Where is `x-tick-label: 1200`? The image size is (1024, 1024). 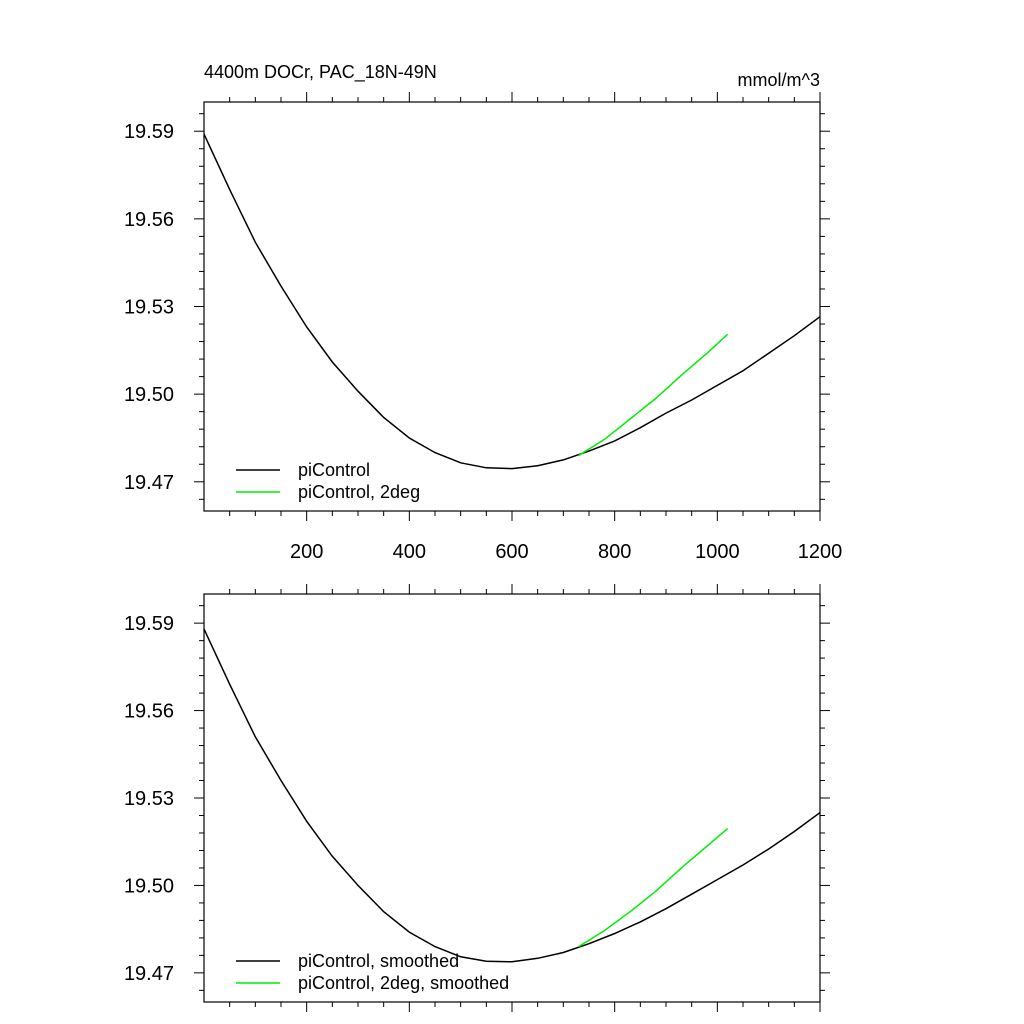 x-tick-label: 1200 is located at coordinates (820, 552).